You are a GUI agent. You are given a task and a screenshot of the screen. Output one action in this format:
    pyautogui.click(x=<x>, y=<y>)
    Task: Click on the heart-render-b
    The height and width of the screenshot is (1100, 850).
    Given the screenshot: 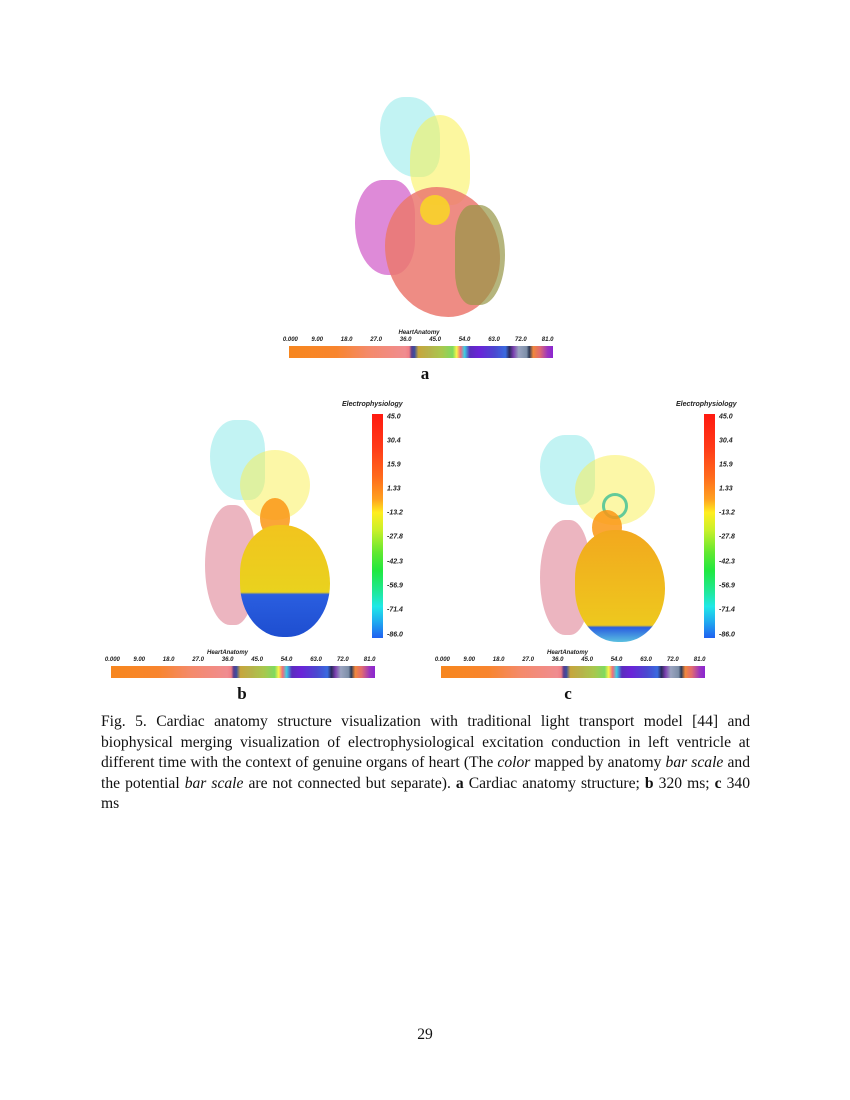 What is the action you would take?
    pyautogui.click(x=265, y=525)
    